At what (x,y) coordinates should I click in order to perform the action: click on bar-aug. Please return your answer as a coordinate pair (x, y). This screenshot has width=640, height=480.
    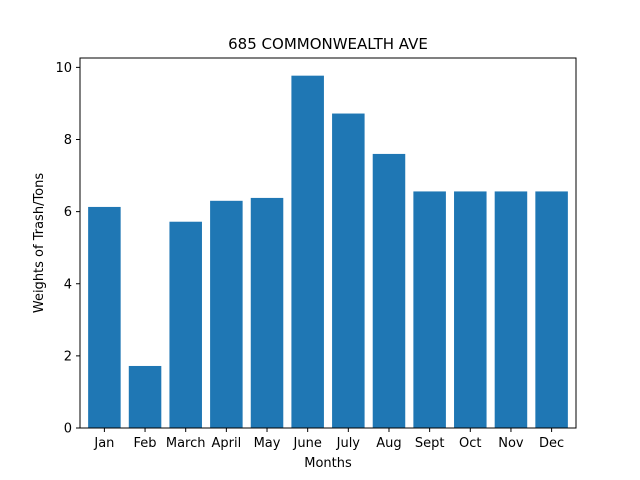
    Looking at the image, I should click on (389, 291).